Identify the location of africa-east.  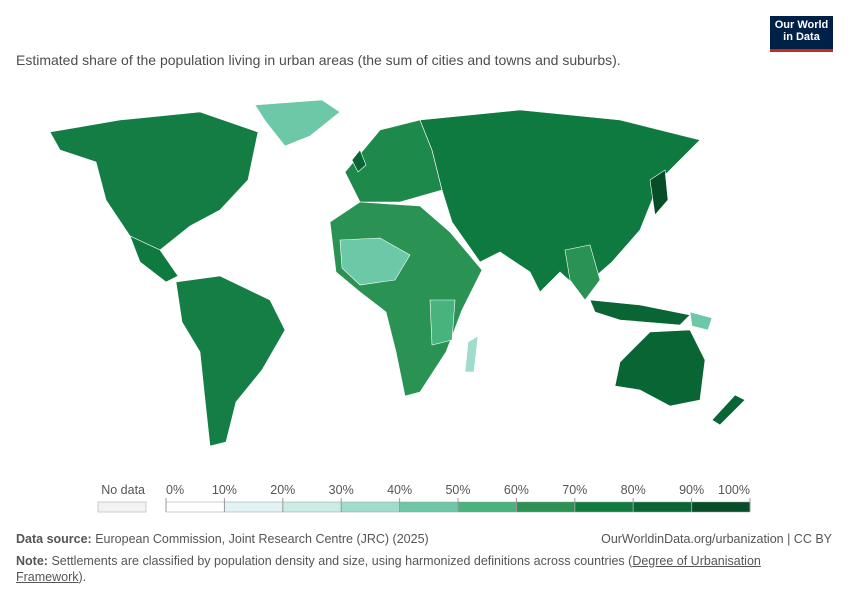
(442, 322).